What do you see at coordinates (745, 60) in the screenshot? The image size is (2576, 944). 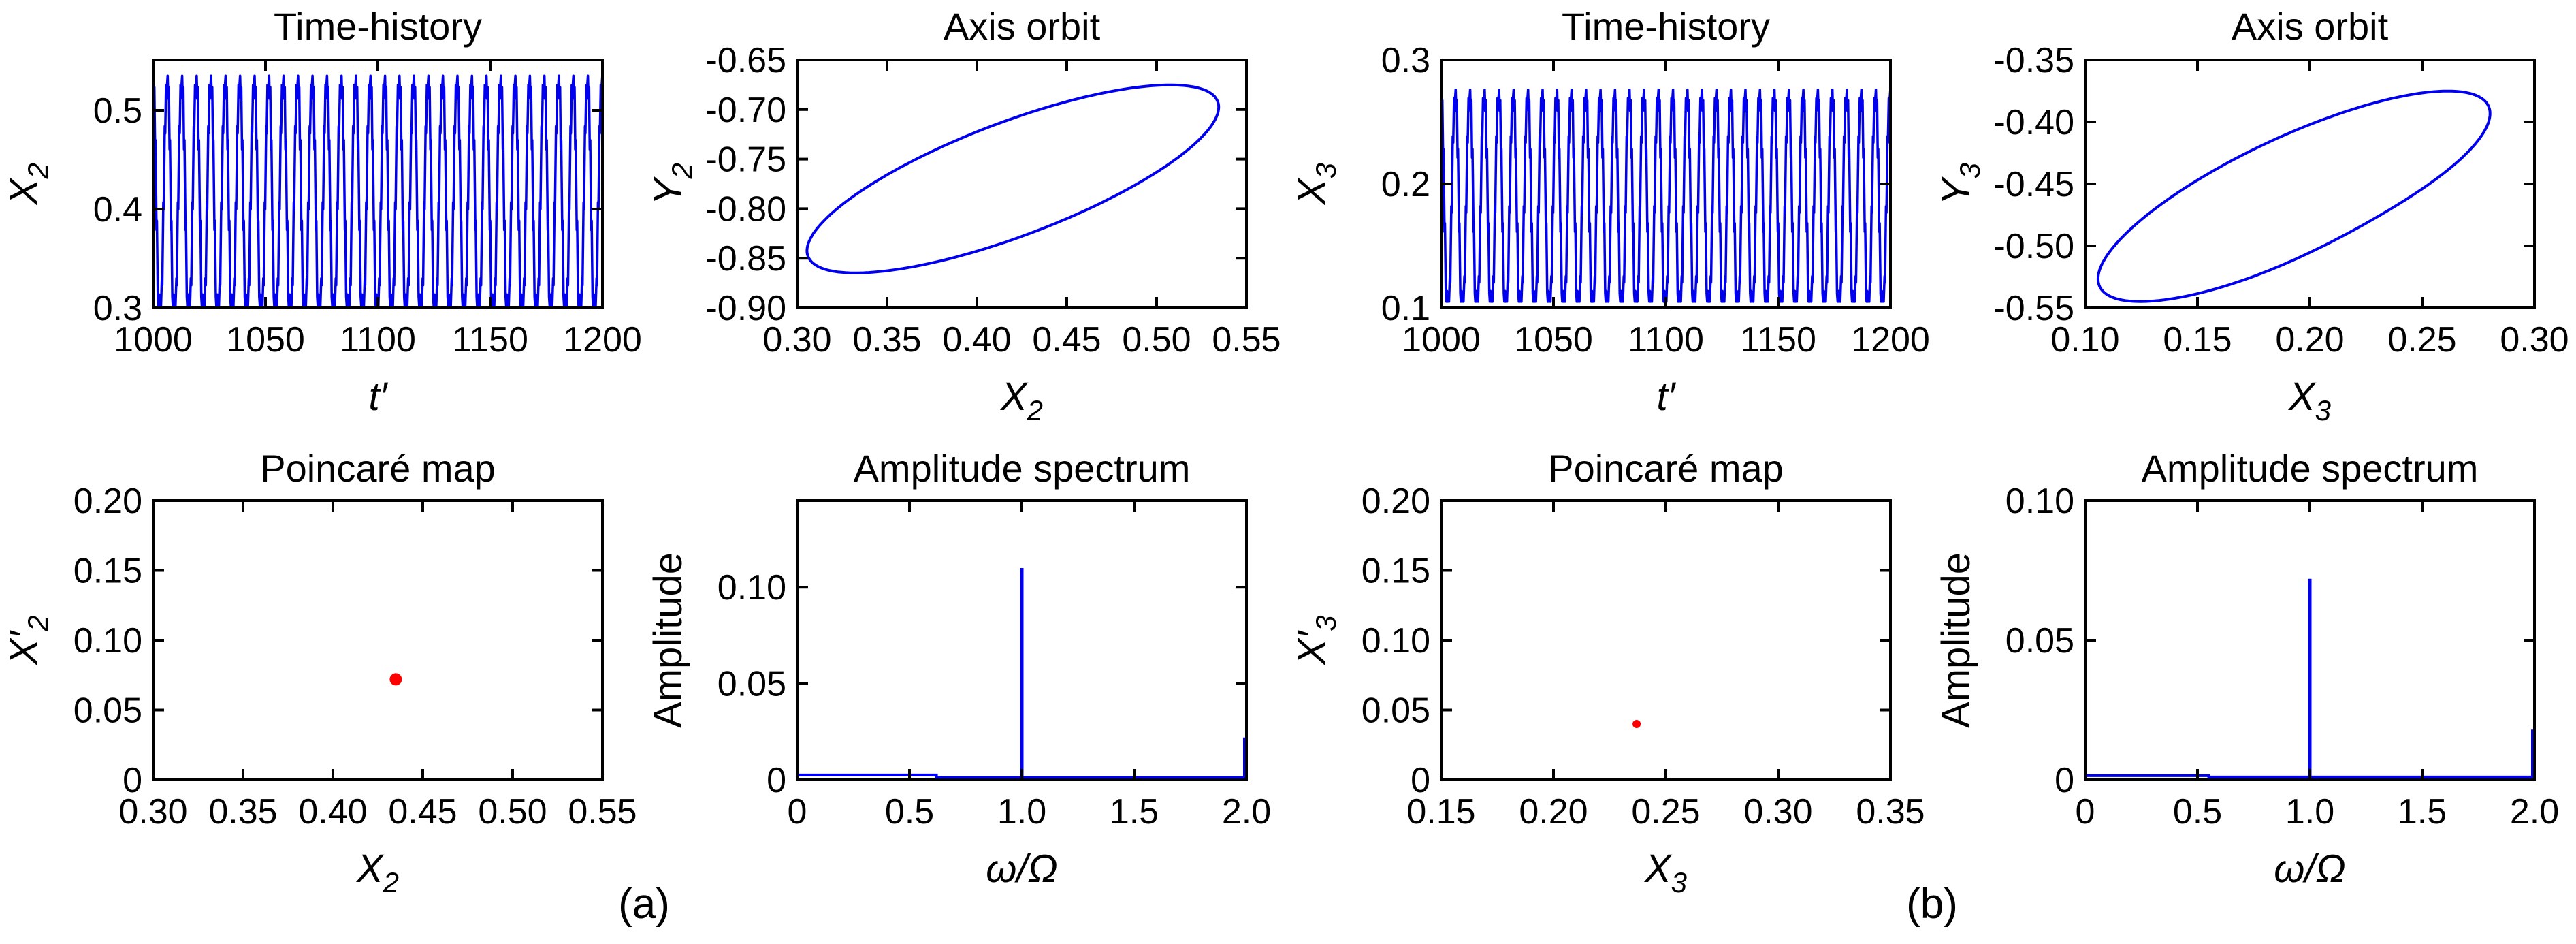 I see `y-tick-label: -0.65` at bounding box center [745, 60].